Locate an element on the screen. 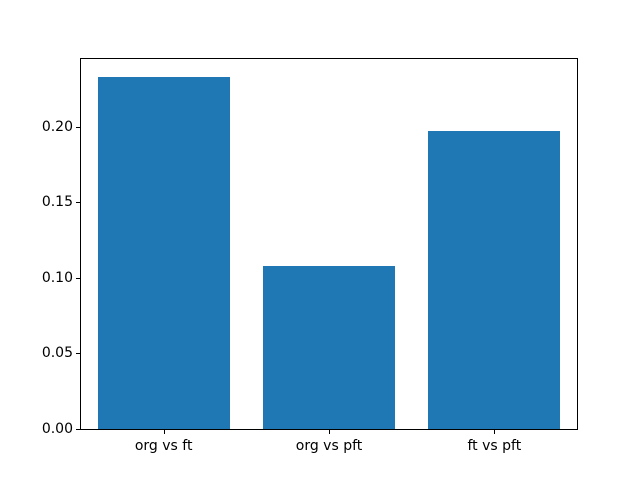 The height and width of the screenshot is (480, 640). y-tick-label: 0.20 is located at coordinates (57, 126).